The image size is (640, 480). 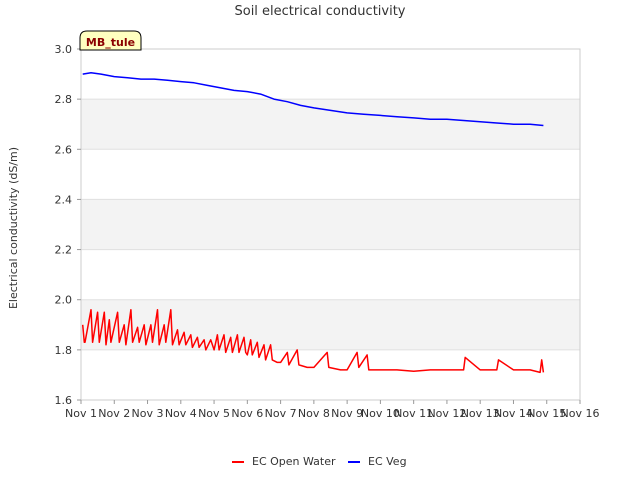 I want to click on x-tick-label: Nov 7, so click(x=281, y=413).